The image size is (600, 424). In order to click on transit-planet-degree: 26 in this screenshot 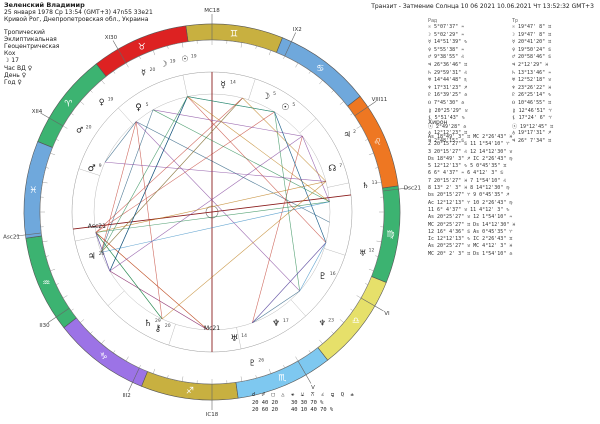, I will do `click(261, 361)`.